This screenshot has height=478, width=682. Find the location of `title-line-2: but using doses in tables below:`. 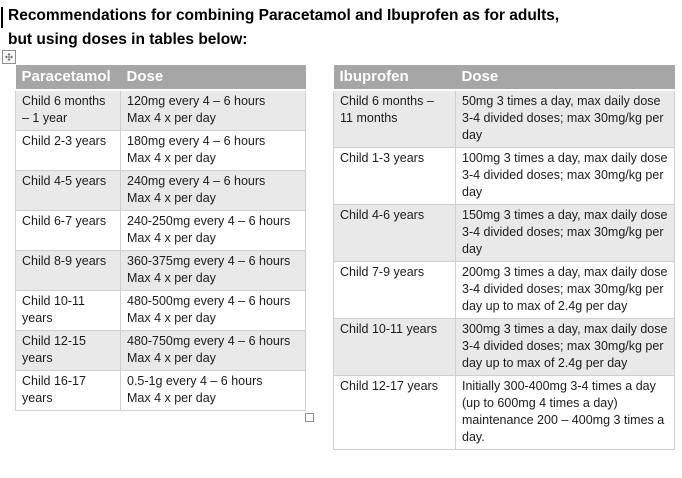

title-line-2: but using doses in tables below: is located at coordinates (128, 39).